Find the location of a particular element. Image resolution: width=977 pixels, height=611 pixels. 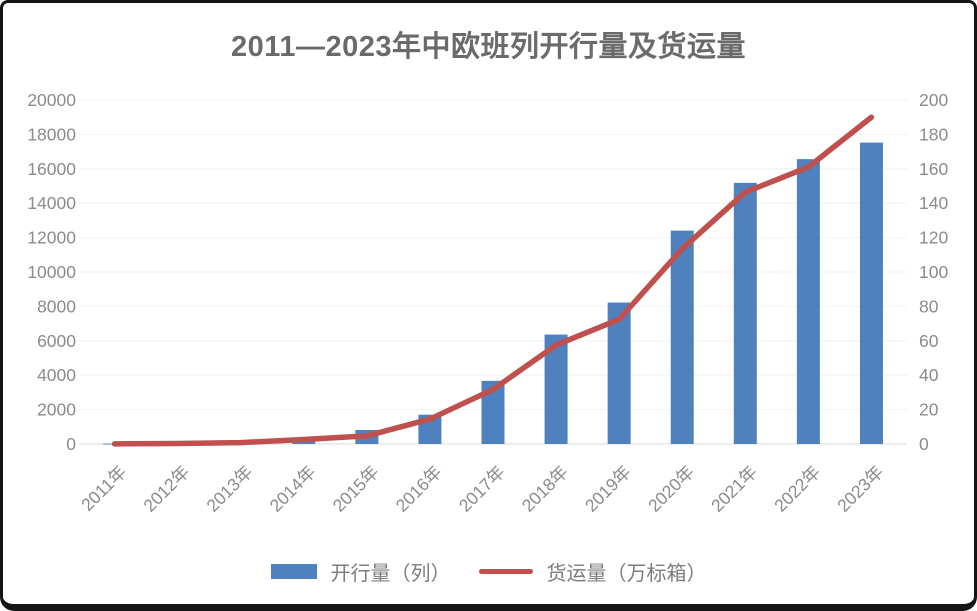

bar-2018年 is located at coordinates (556, 389).